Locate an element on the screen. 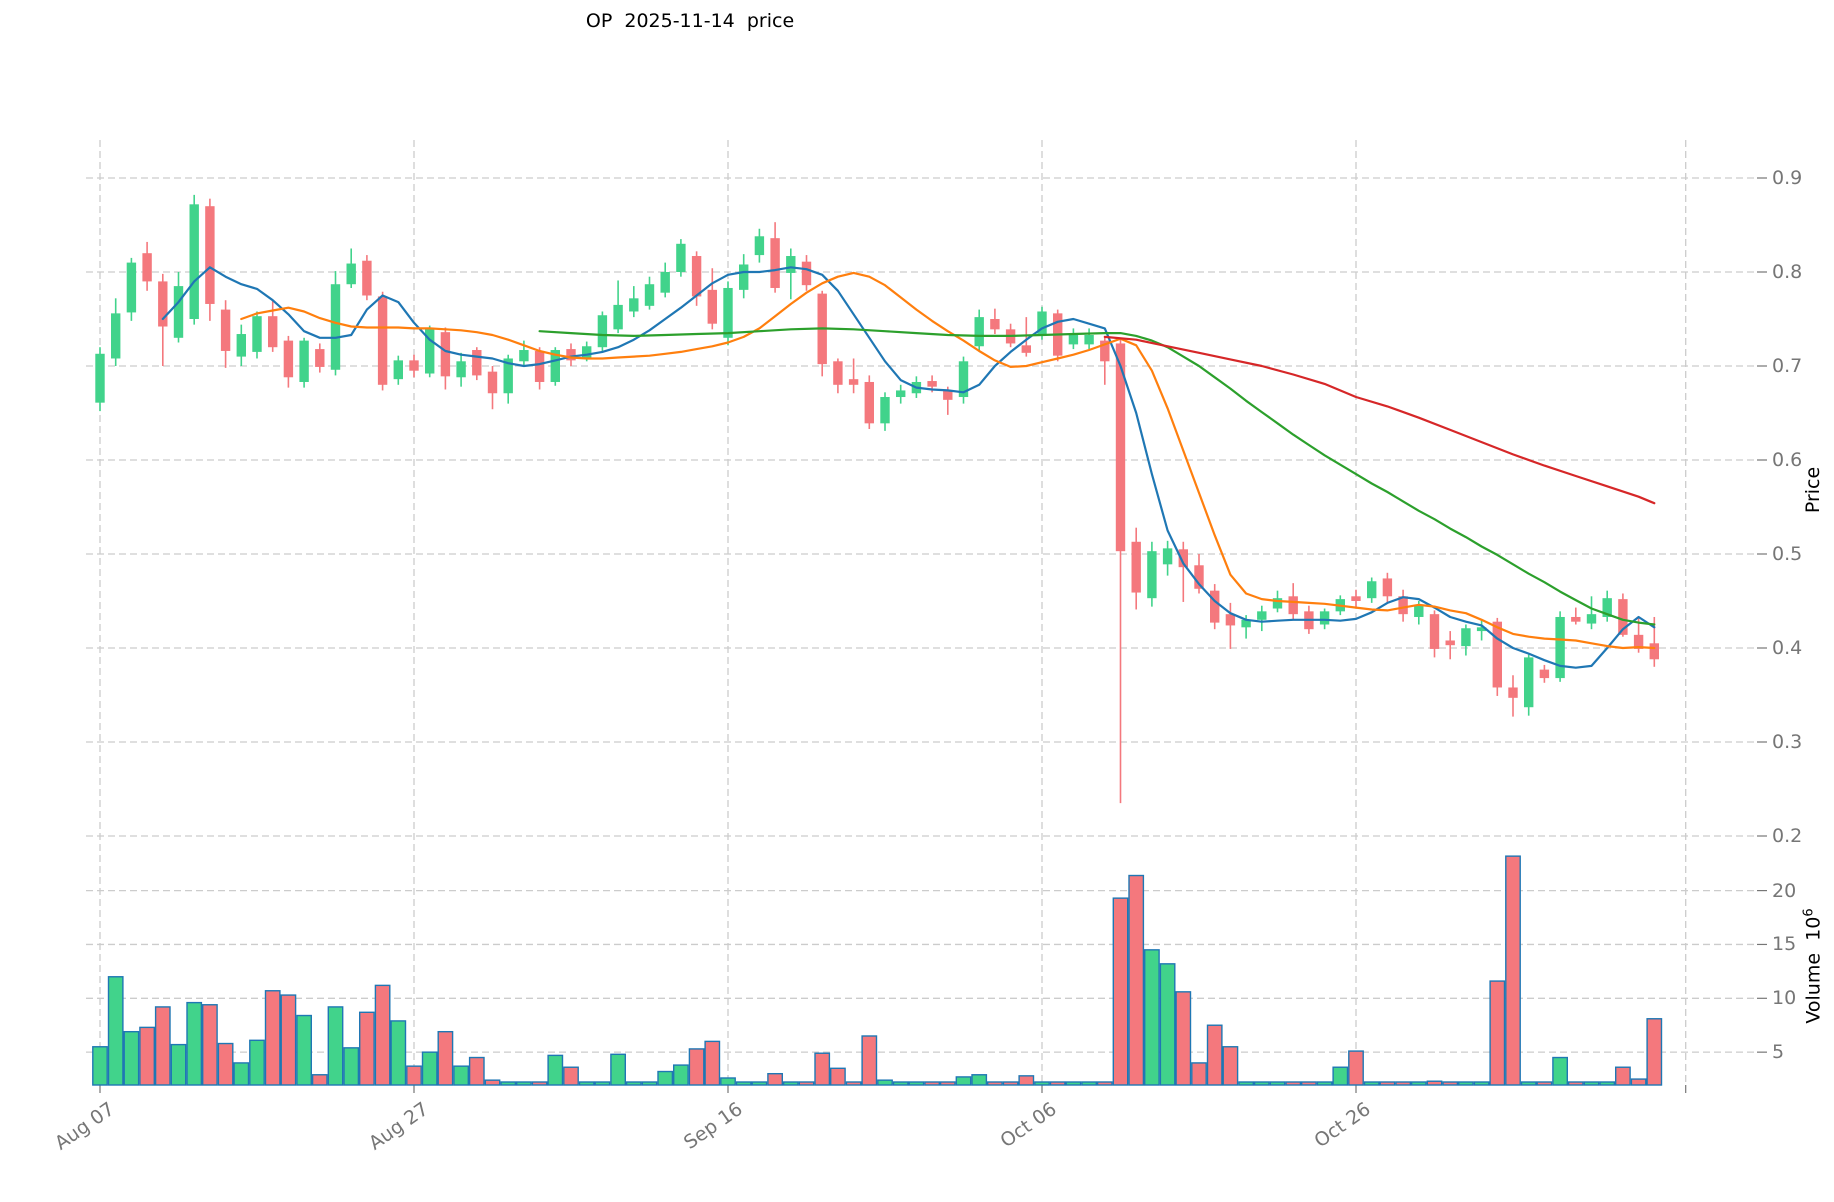 The width and height of the screenshot is (1834, 1202). volume-tick-label: 5 is located at coordinates (1778, 1052).